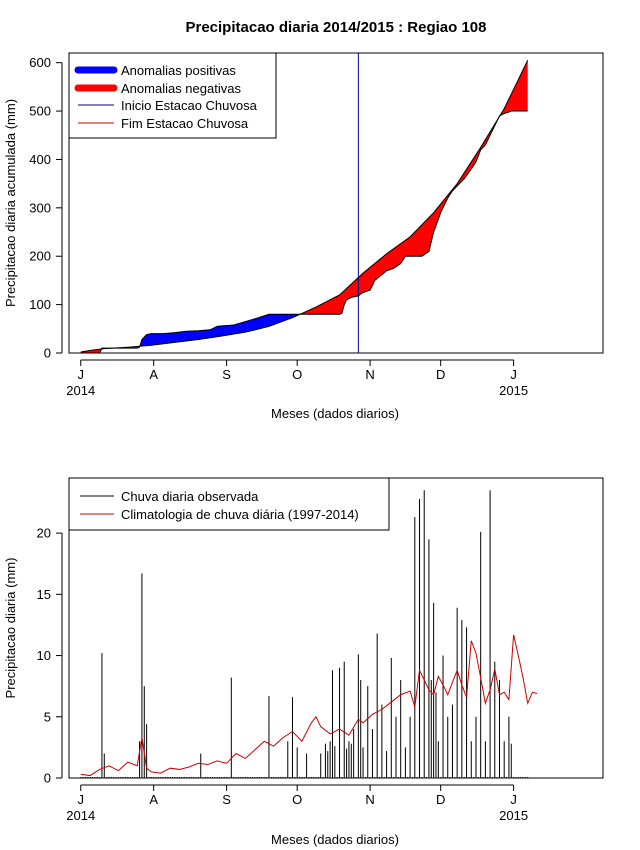  I want to click on y-axis: 0 100 200 300 400 500 600, so click(46, 208).